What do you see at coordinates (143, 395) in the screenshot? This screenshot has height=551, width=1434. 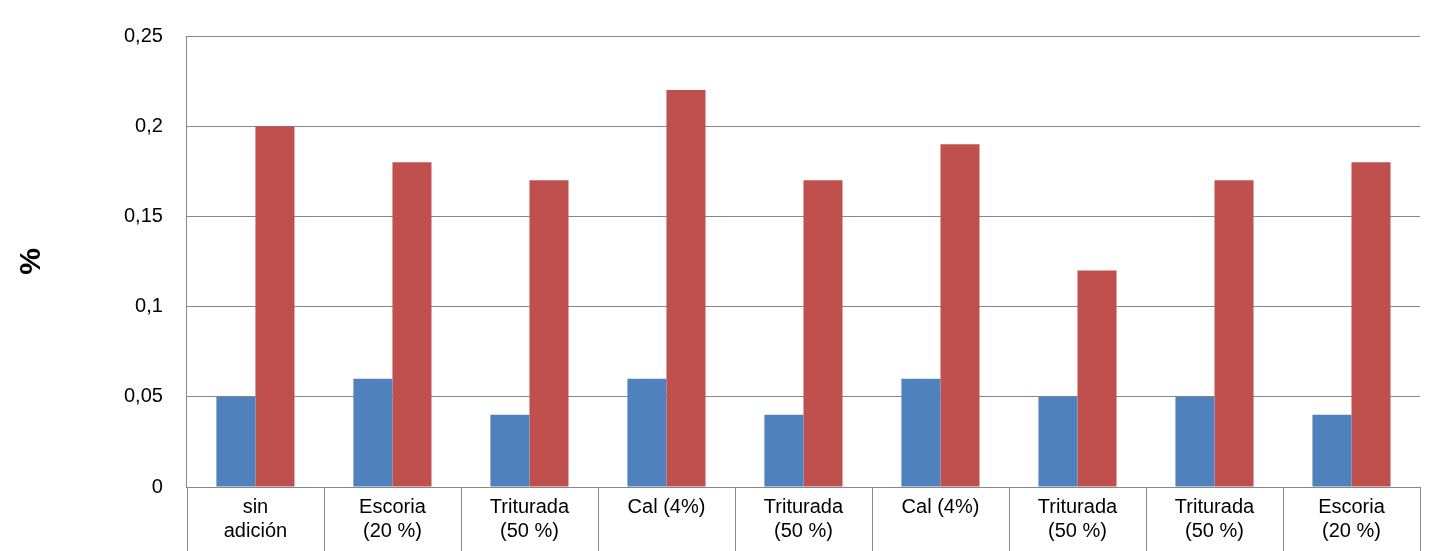 I see `y-tick-label: 0,05` at bounding box center [143, 395].